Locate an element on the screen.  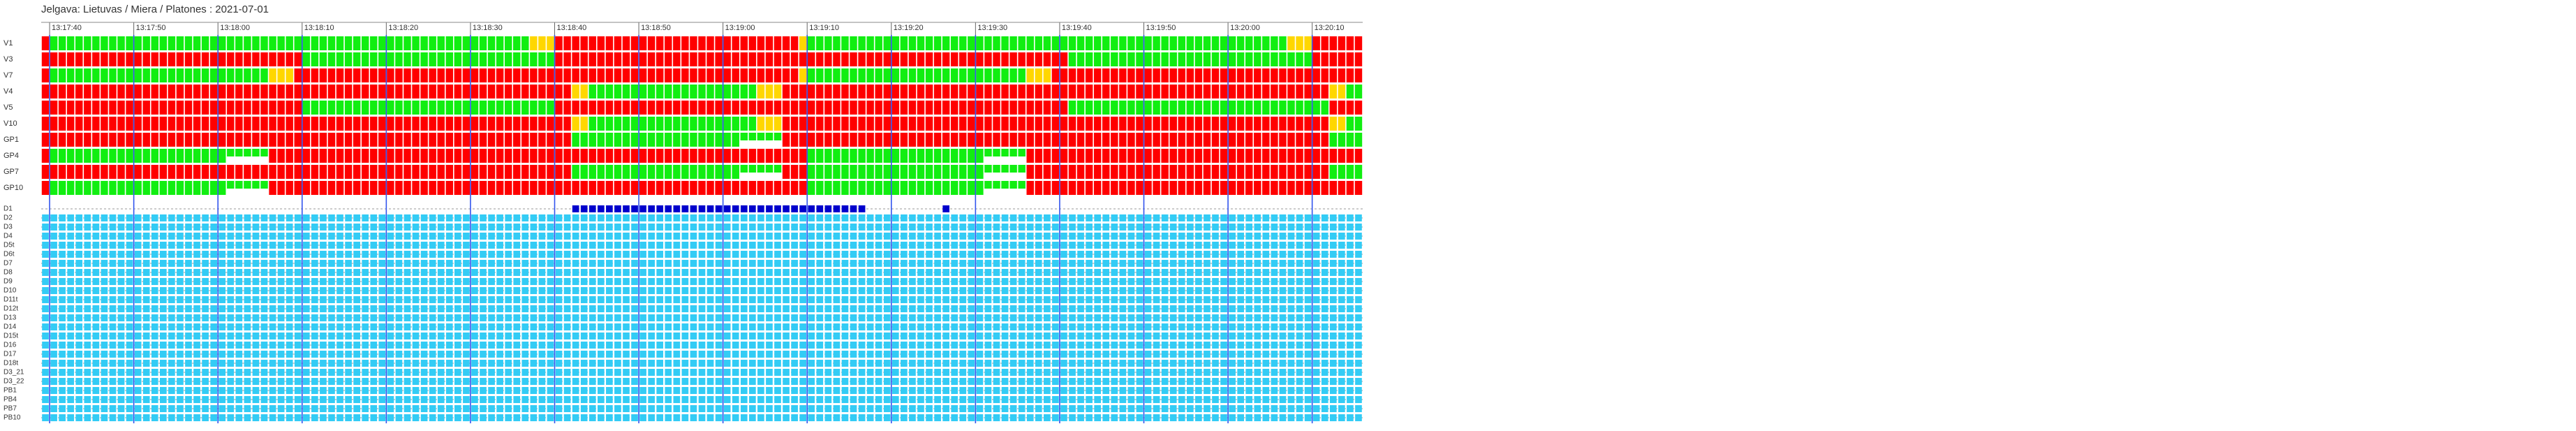
row-label: D16 is located at coordinates (10, 345).